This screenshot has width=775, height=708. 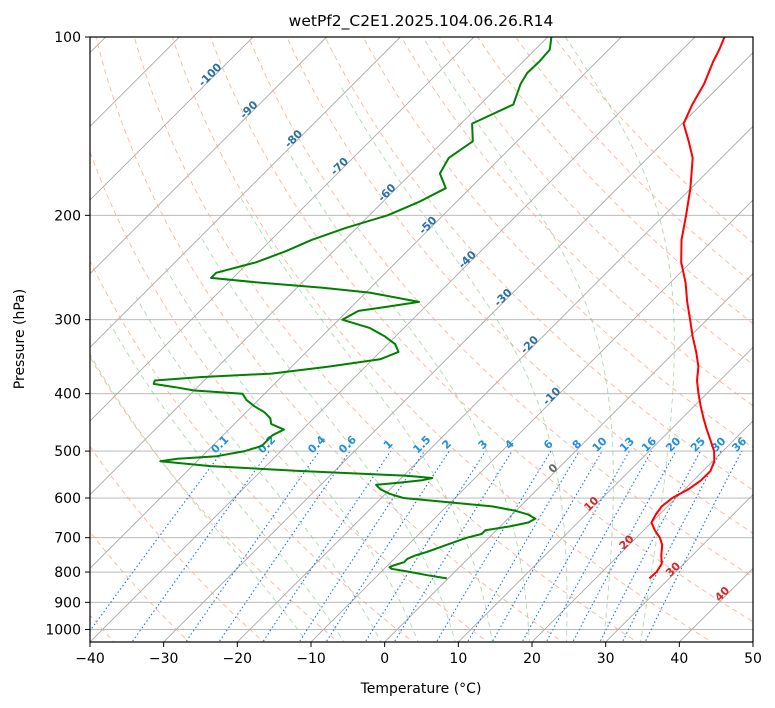 I want to click on temperature-profile, so click(x=687, y=308).